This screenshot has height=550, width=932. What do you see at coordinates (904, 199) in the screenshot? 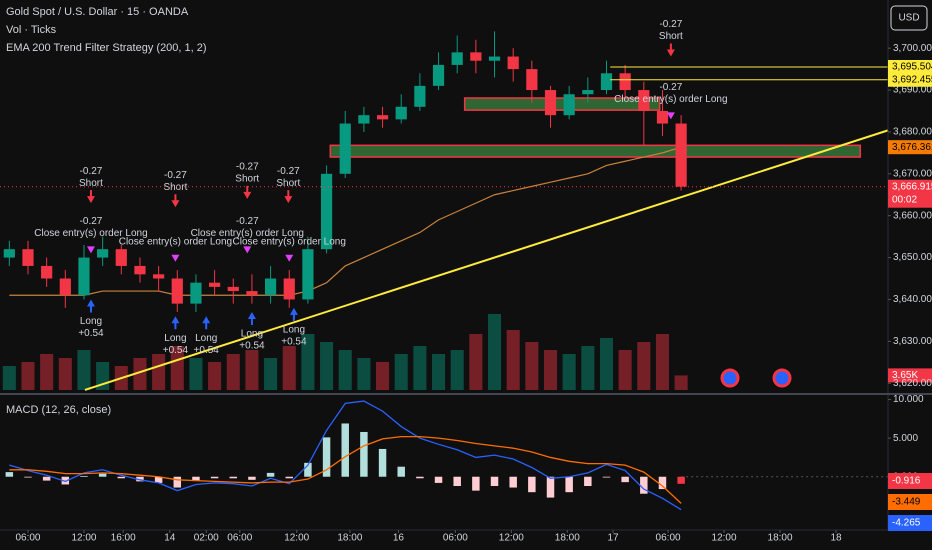
I see `countdown: 00:02` at bounding box center [904, 199].